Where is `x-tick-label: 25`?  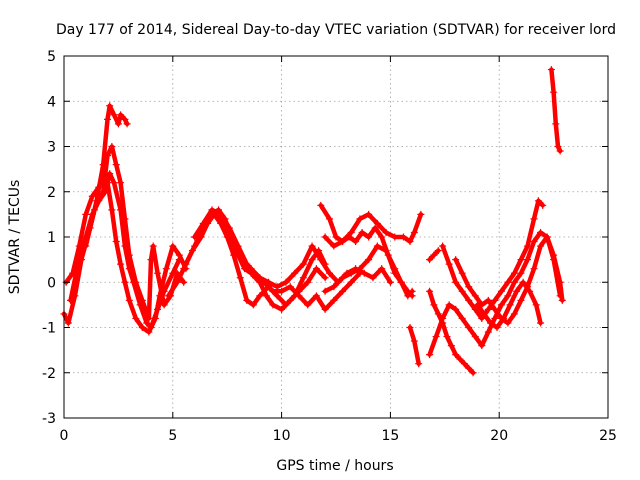
x-tick-label: 25 is located at coordinates (608, 436).